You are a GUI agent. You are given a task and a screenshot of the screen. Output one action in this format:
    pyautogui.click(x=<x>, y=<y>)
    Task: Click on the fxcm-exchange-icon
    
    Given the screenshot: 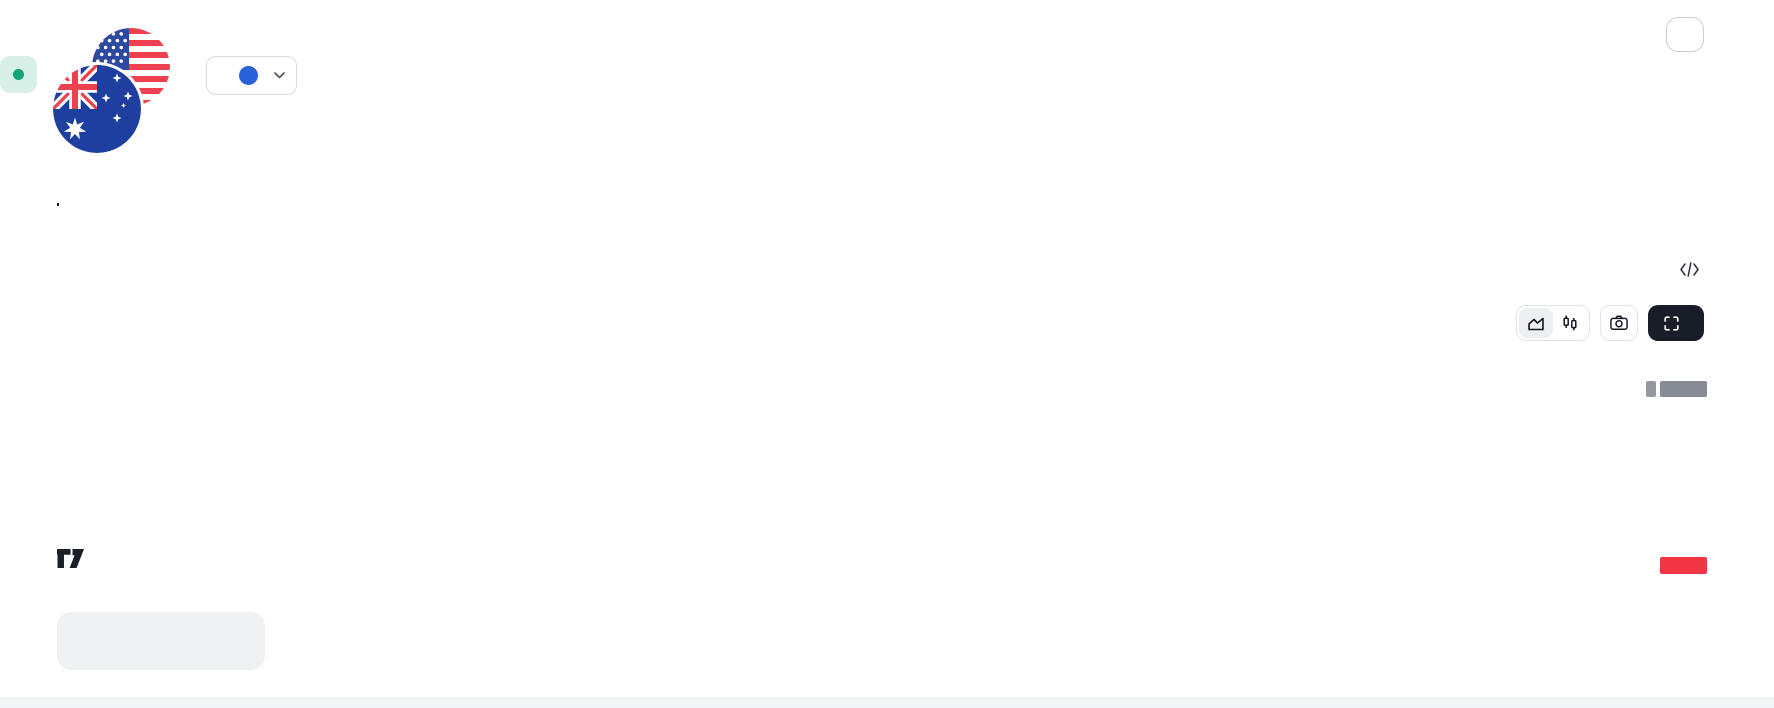 What is the action you would take?
    pyautogui.click(x=248, y=75)
    